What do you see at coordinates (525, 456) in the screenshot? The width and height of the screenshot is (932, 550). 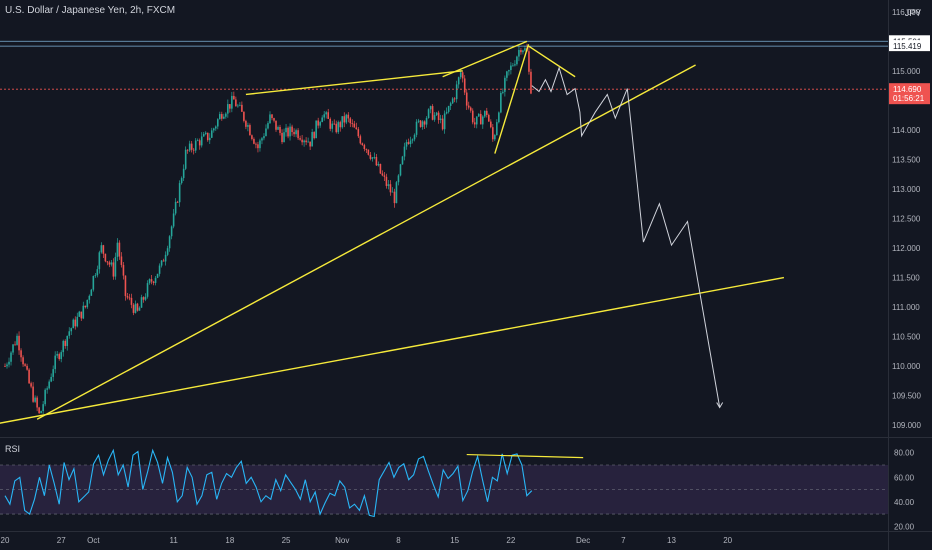 I see `rsi-divergence-line` at bounding box center [525, 456].